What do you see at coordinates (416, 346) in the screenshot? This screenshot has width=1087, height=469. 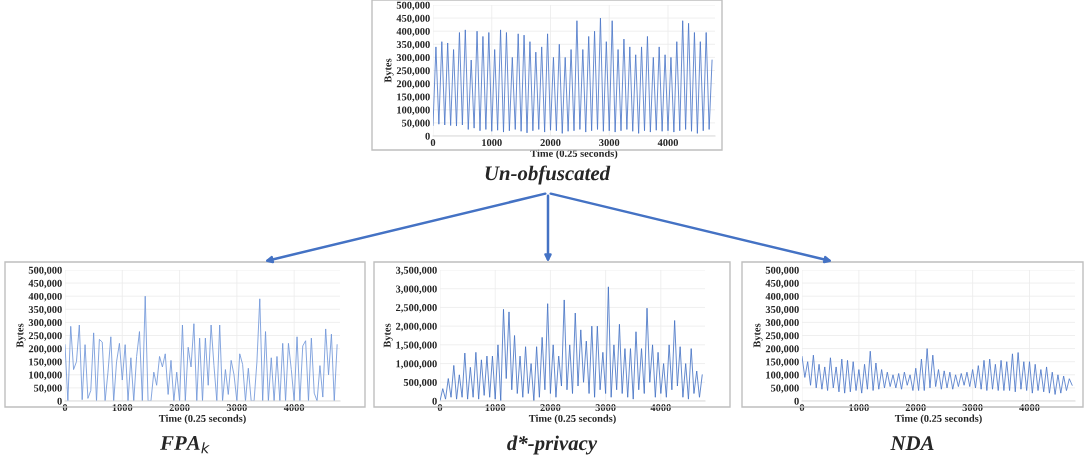 I see `y-tick-label: 1,500,000` at bounding box center [416, 346].